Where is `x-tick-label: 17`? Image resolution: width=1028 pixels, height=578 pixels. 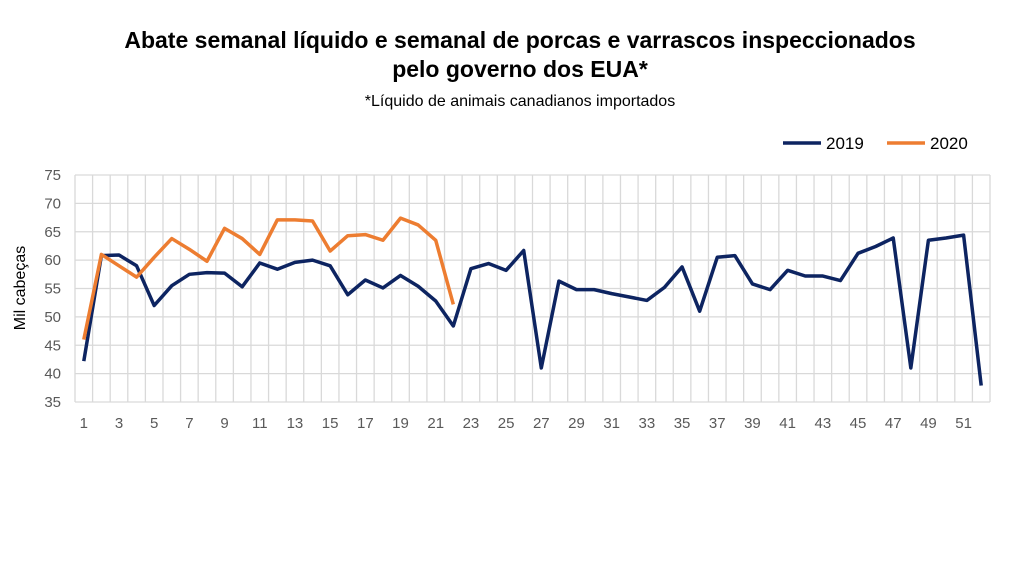
x-tick-label: 17 is located at coordinates (365, 423).